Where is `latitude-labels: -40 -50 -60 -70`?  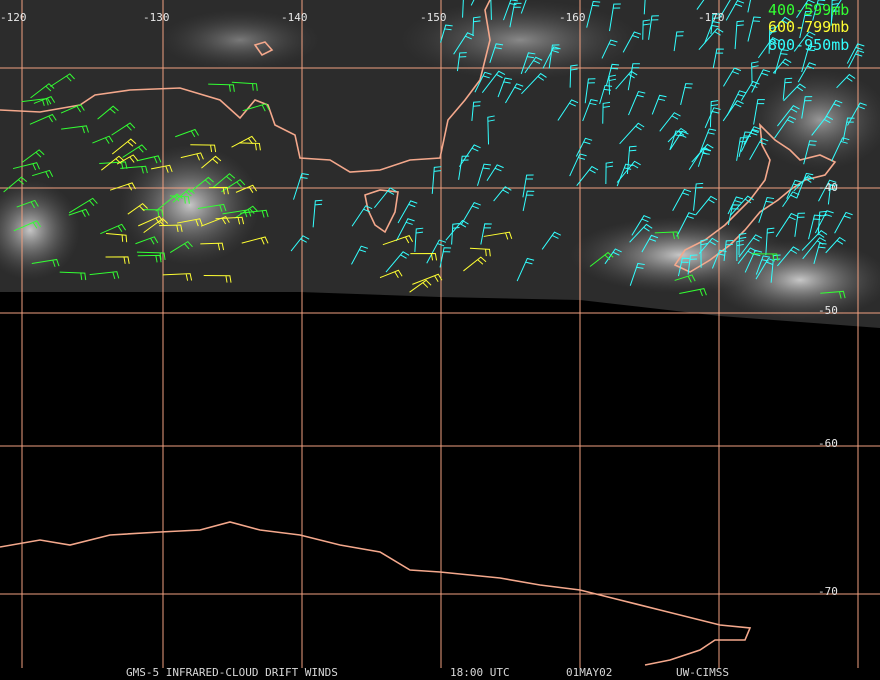 latitude-labels: -40 -50 -60 -70 is located at coordinates (828, 389).